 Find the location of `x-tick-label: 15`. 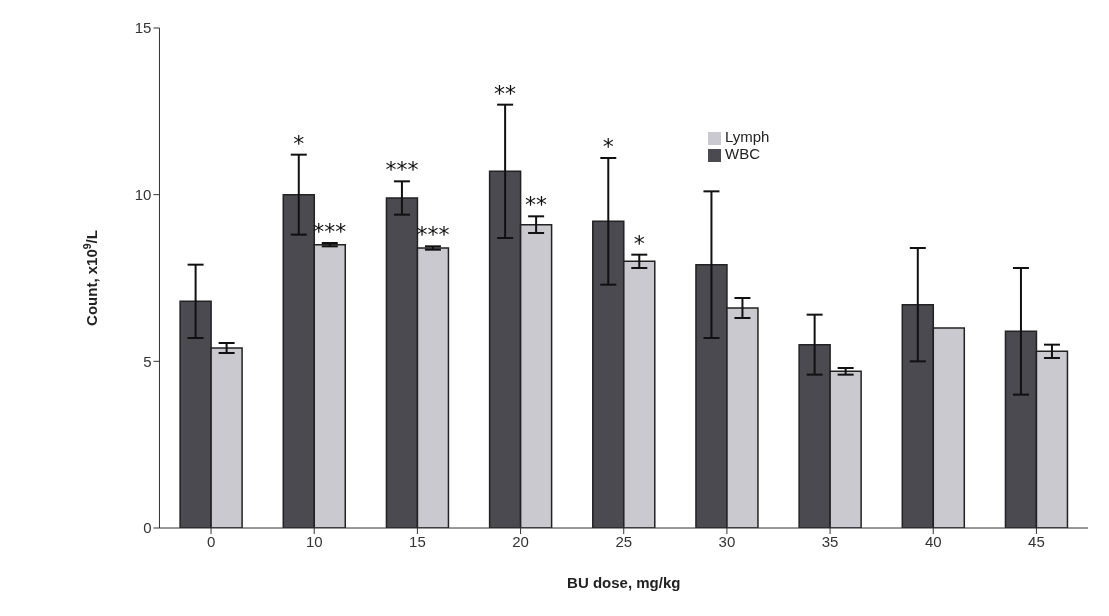

x-tick-label: 15 is located at coordinates (417, 541).